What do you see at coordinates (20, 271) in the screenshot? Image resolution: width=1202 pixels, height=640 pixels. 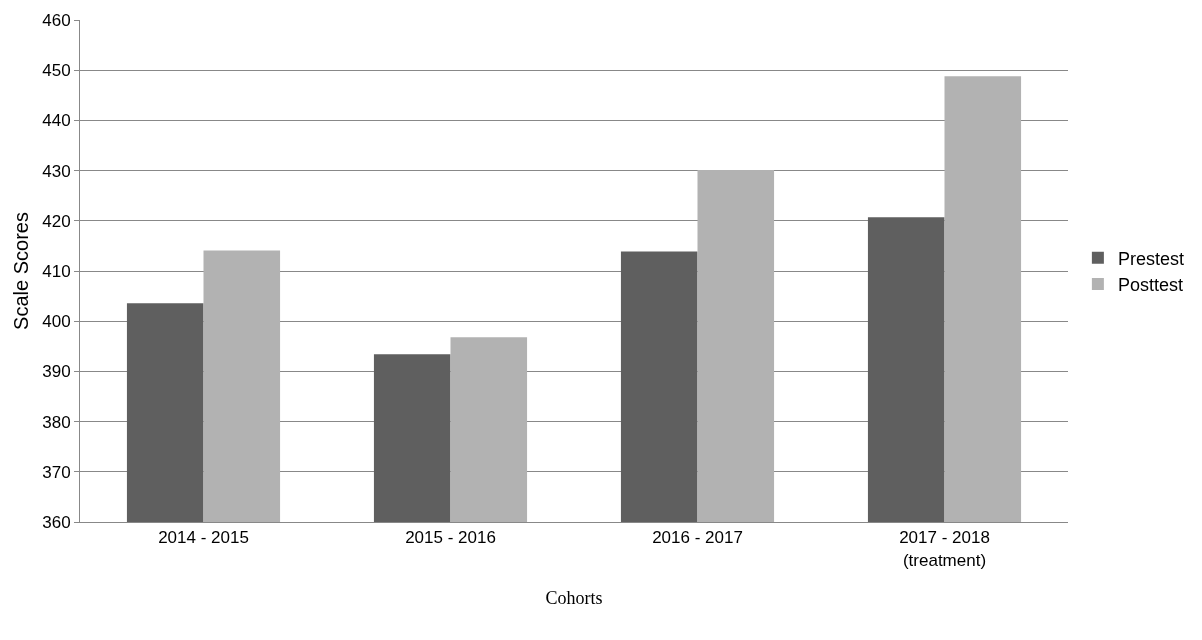 I see `y-axis-title: Scale Scores` at bounding box center [20, 271].